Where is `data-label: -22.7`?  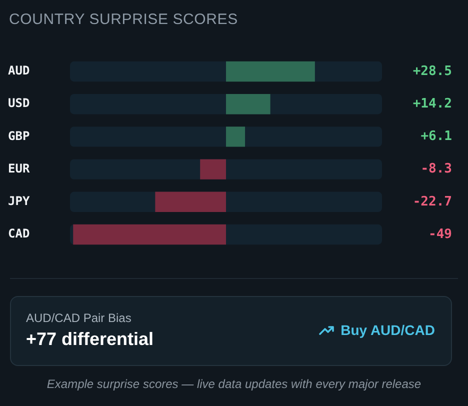
data-label: -22.7 is located at coordinates (432, 202).